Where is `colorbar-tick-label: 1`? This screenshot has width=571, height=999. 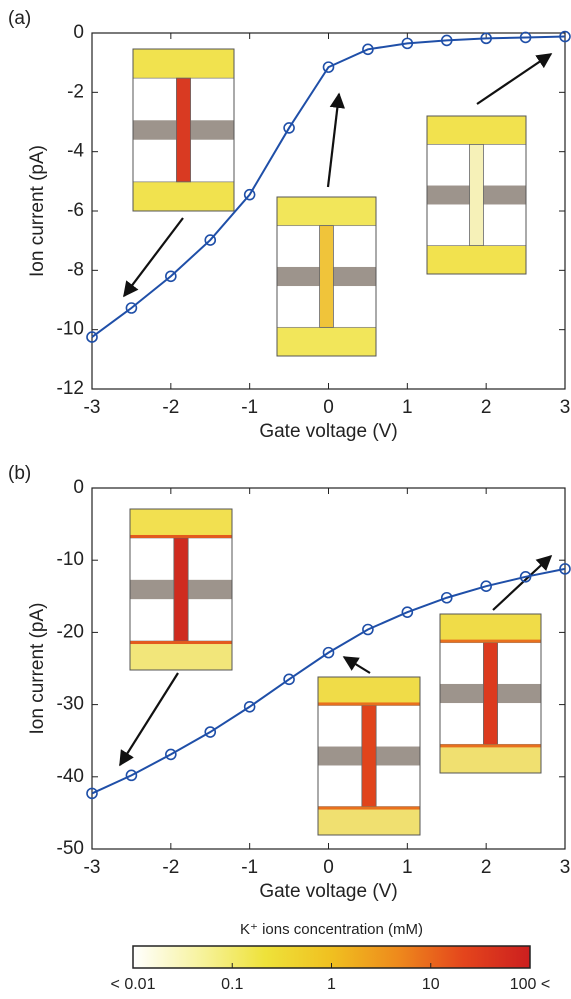
colorbar-tick-label: 1 is located at coordinates (331, 984).